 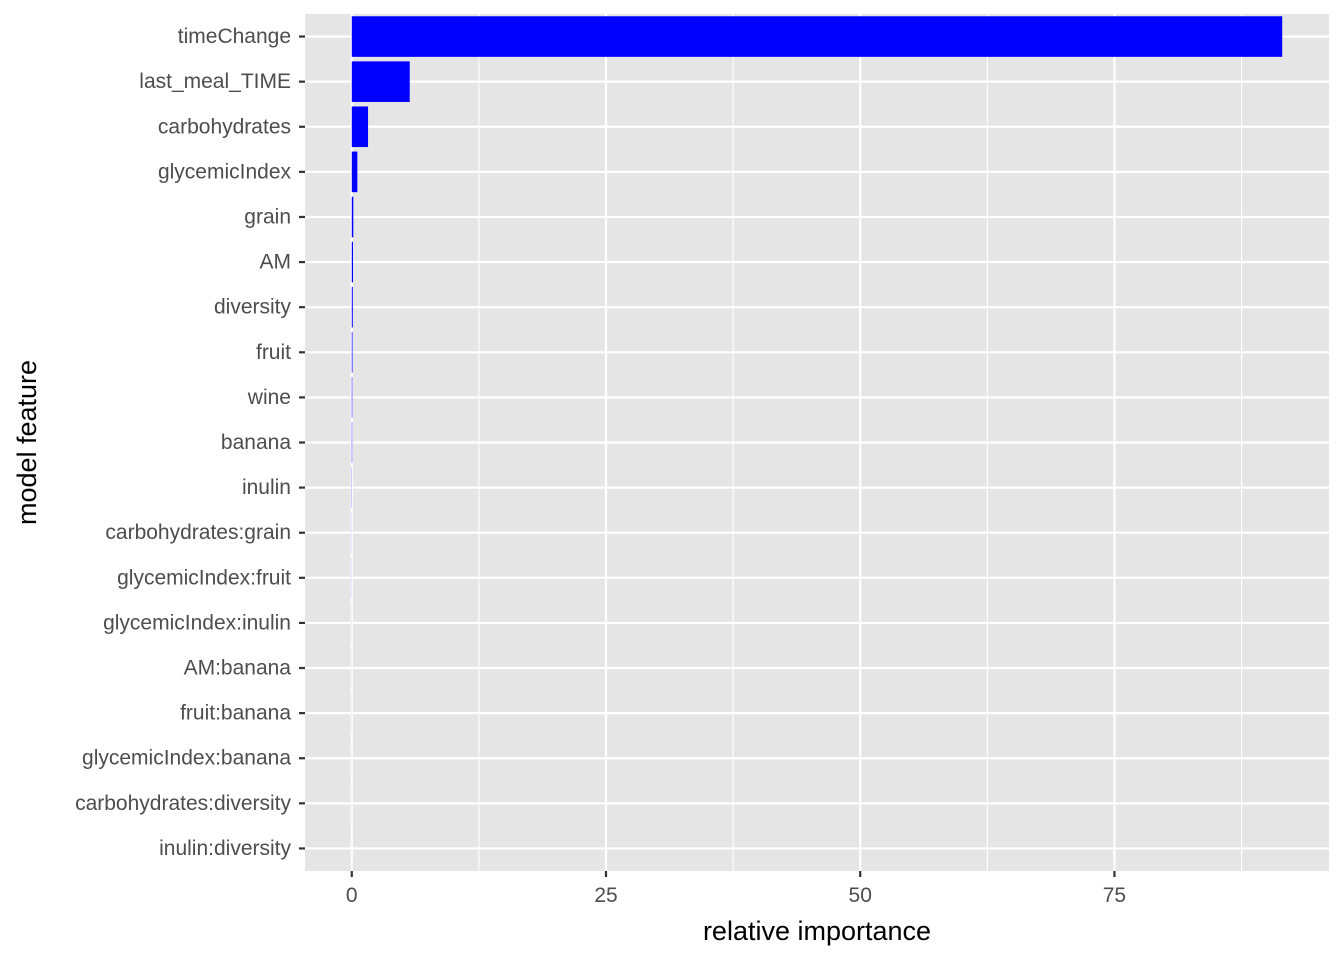 What do you see at coordinates (224, 126) in the screenshot?
I see `y-tick-label: carbohydrates` at bounding box center [224, 126].